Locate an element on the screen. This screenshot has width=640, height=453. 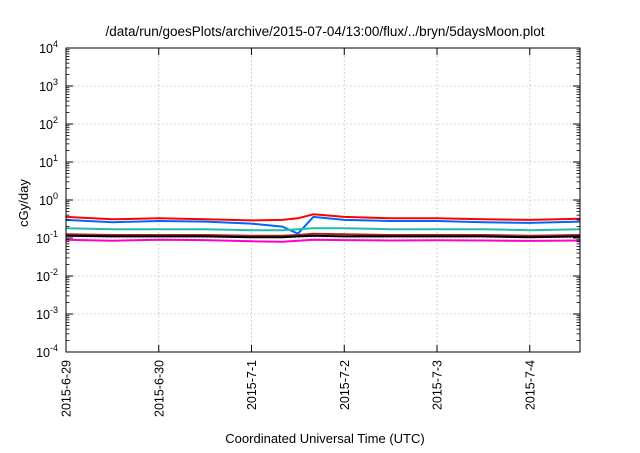
x-tick-label: 2015-6-30 is located at coordinates (159, 388).